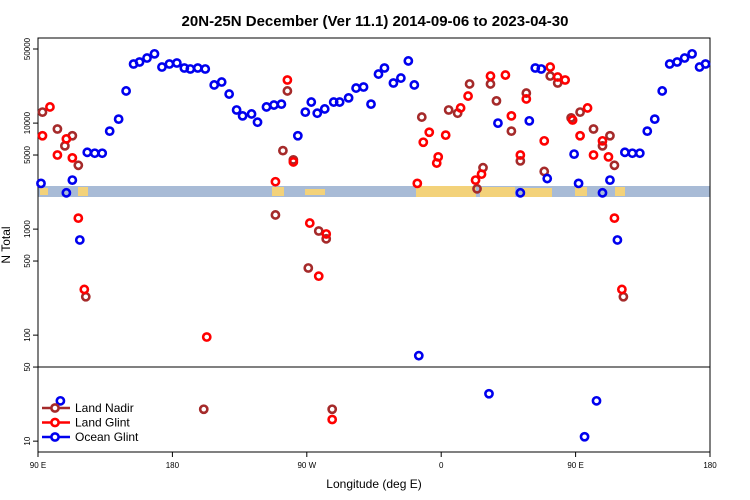 Image resolution: width=750 pixels, height=500 pixels. Describe the element at coordinates (173, 465) in the screenshot. I see `x-tick-label: 180` at that location.